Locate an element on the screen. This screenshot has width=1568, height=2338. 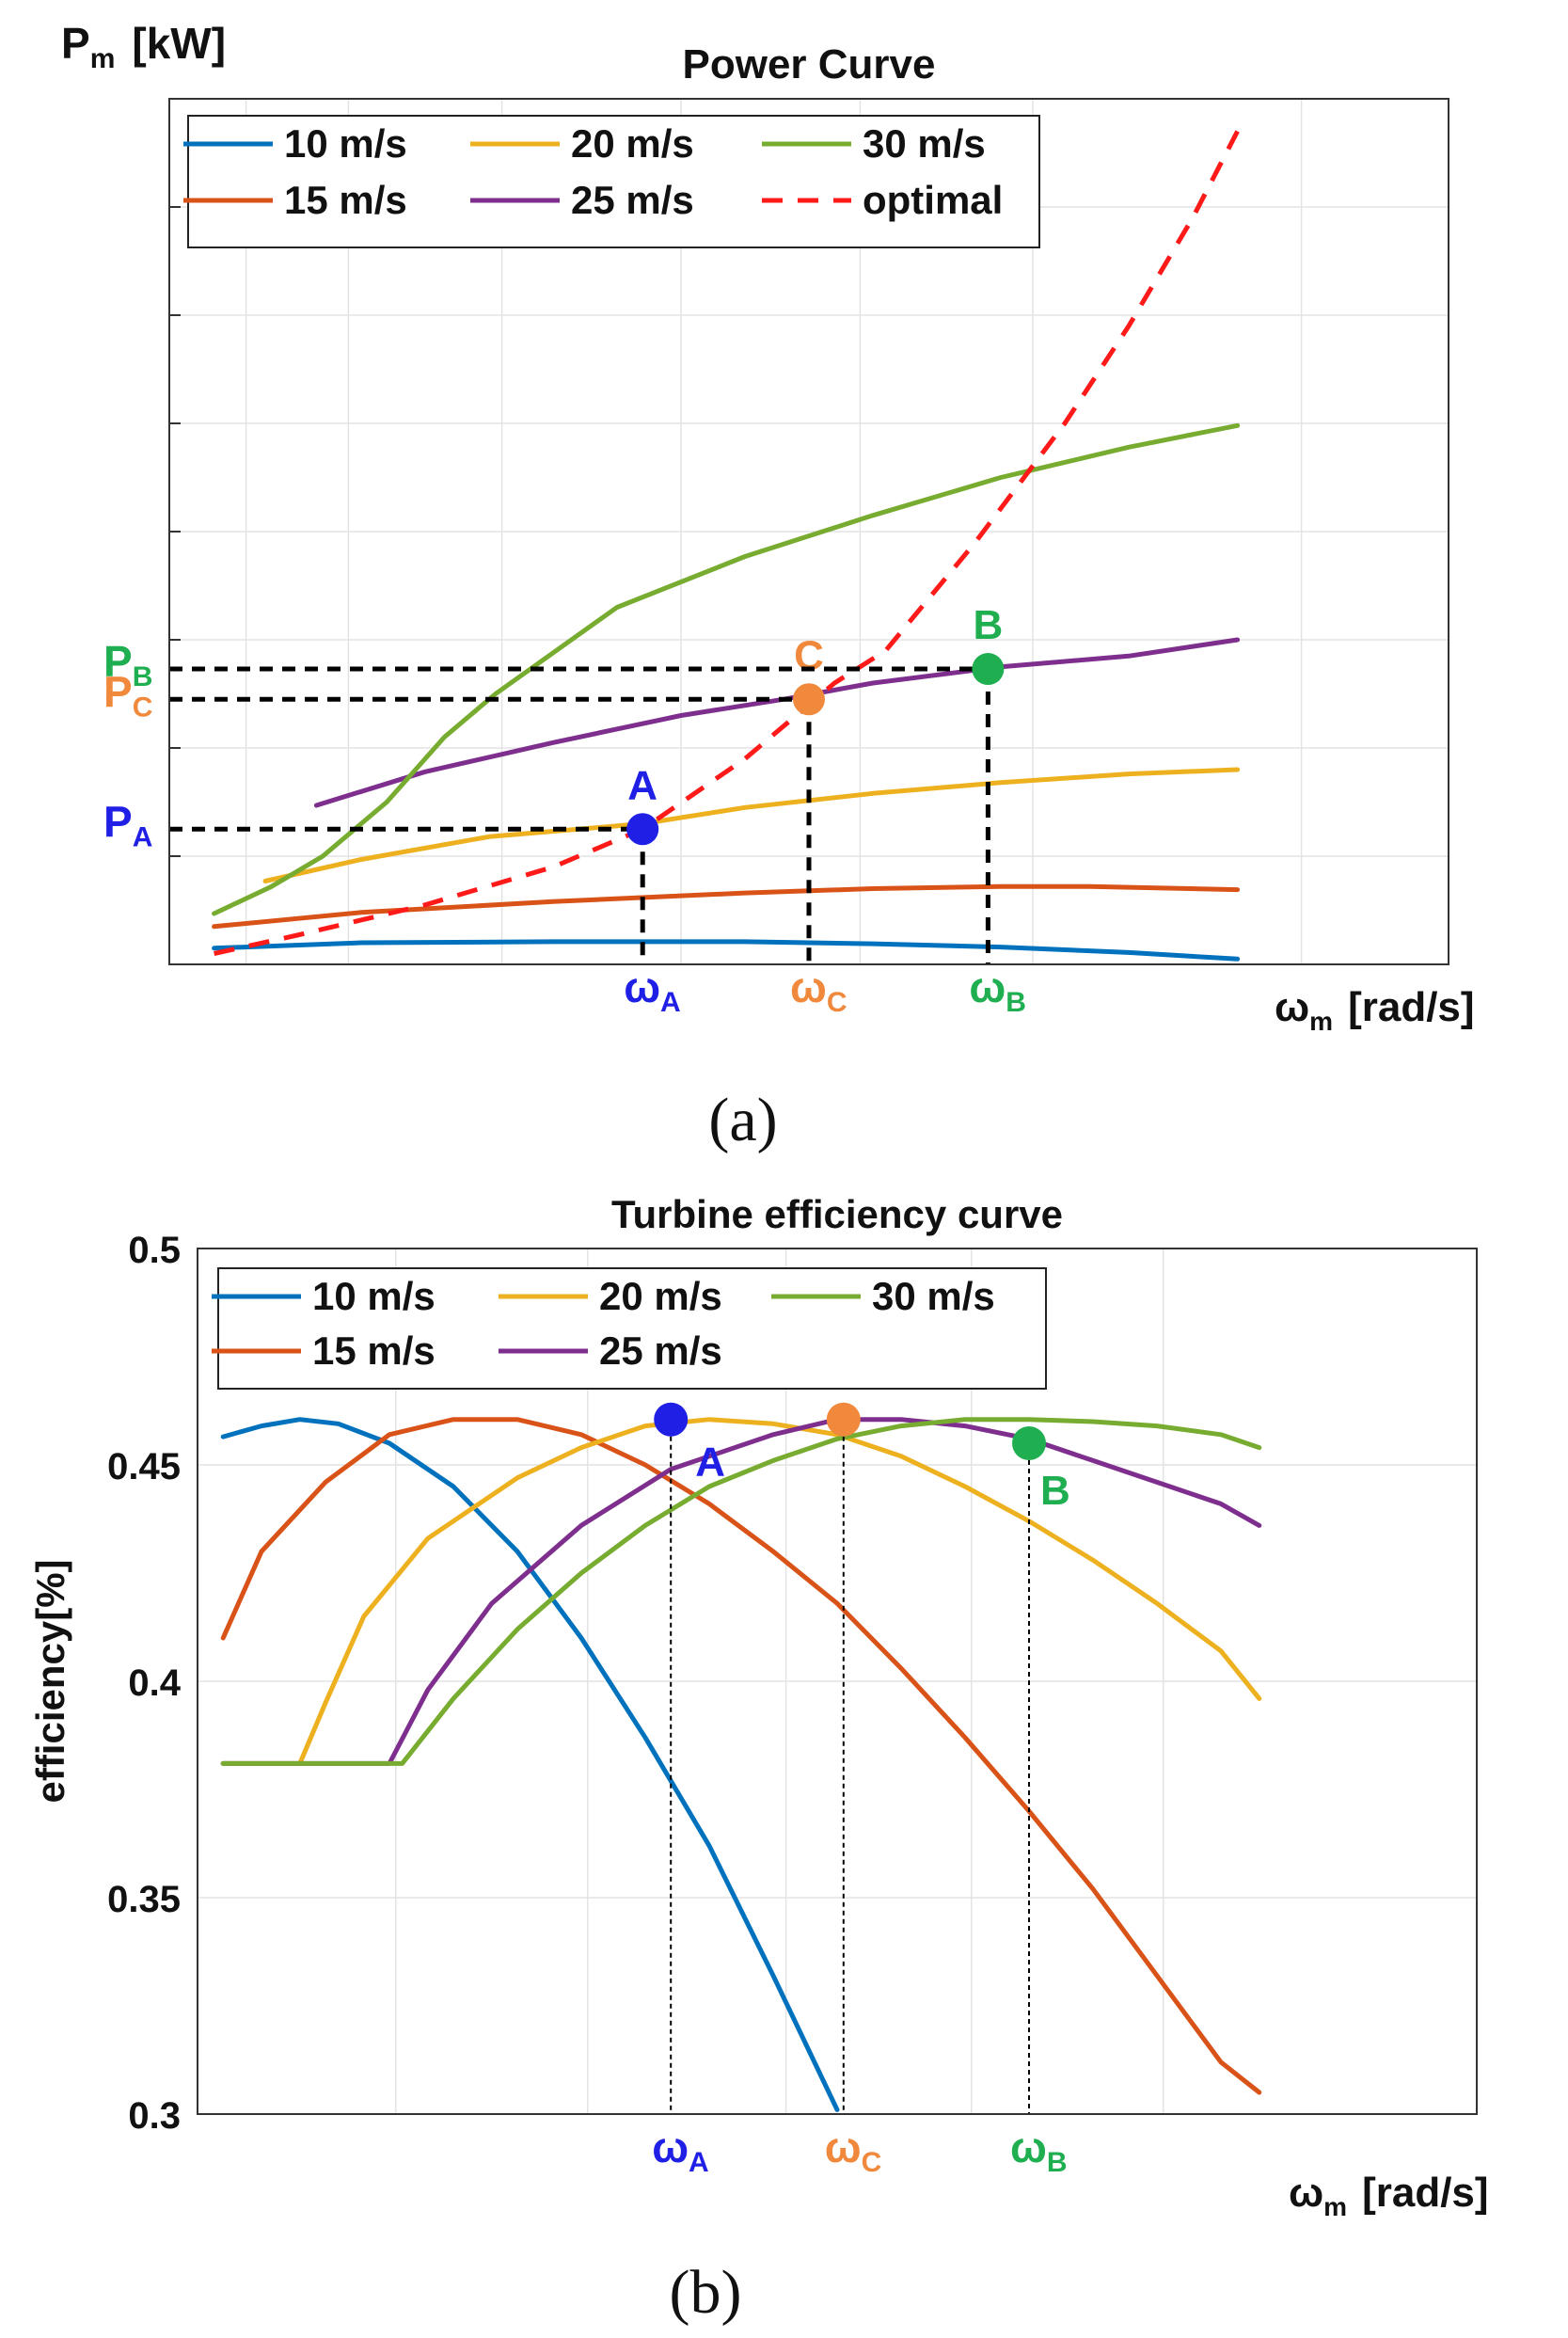
power-legend: 10 m/s 20 m/s 30 m/s 15 m/s 25 m/s optimal is located at coordinates (611, 181).